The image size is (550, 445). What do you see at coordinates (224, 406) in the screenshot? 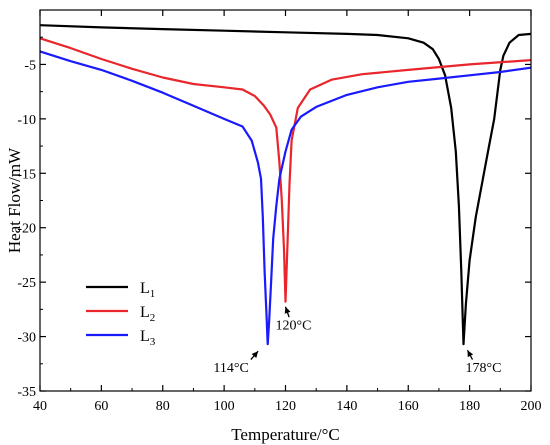
I see `x-tick-label: 100` at bounding box center [224, 406].